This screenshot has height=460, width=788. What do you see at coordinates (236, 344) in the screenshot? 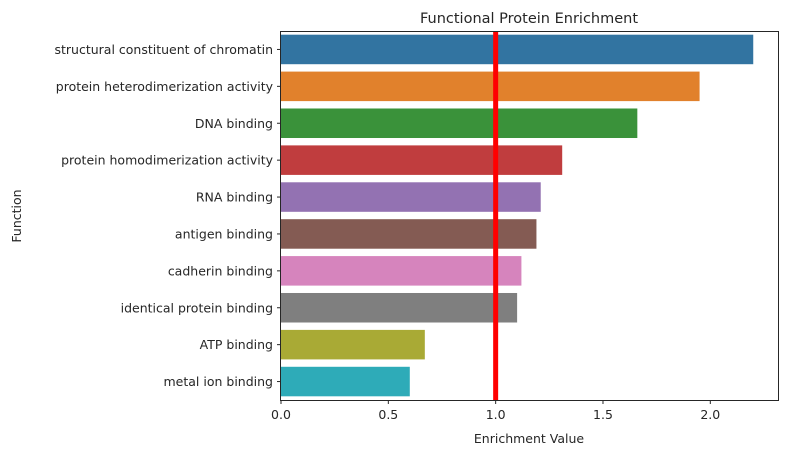
I see `y-tick-label: ATP binding` at bounding box center [236, 344].